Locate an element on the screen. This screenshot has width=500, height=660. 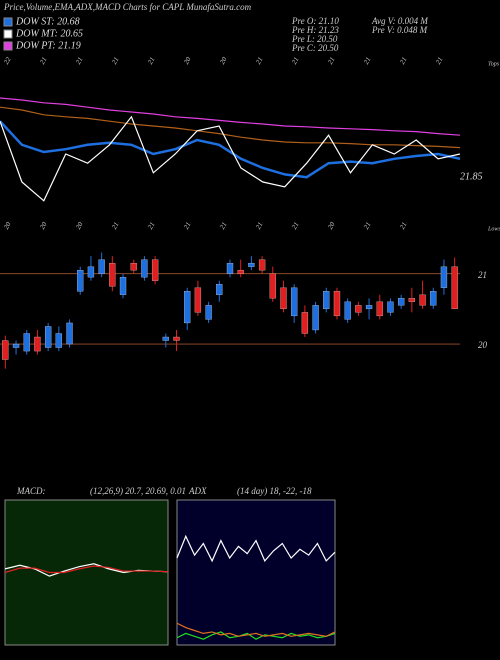
stat: Pre O: 21.10 is located at coordinates (315, 21).